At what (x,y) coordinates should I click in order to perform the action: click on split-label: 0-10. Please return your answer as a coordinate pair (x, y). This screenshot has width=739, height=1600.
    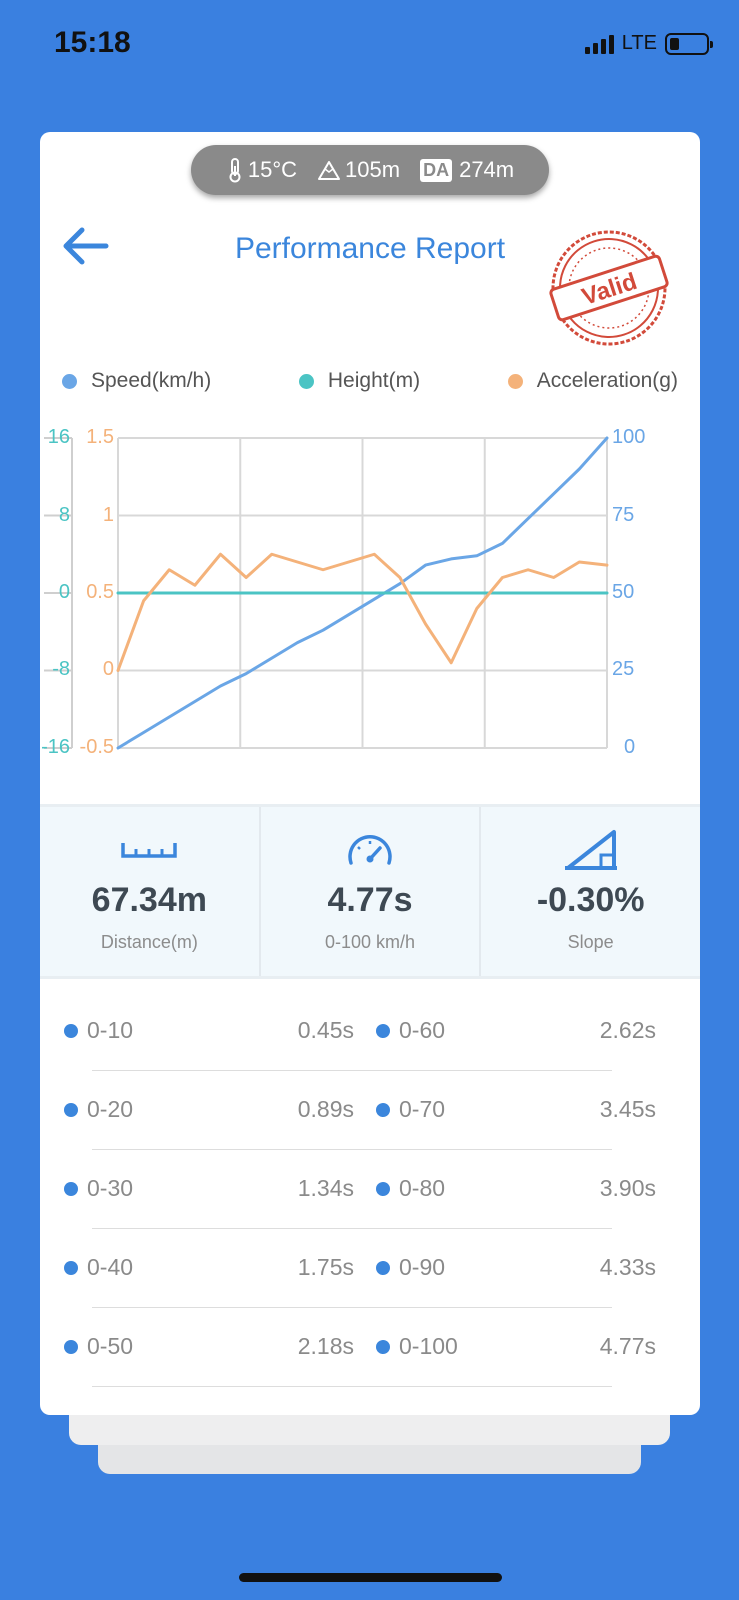
    Looking at the image, I should click on (110, 1030).